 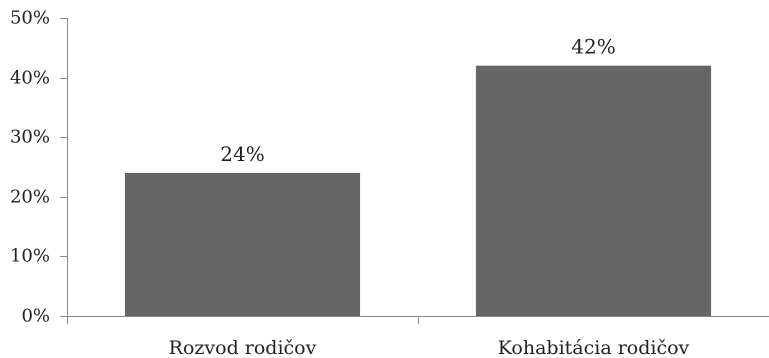 I want to click on category-label: Rozvod rodičov, so click(x=243, y=347).